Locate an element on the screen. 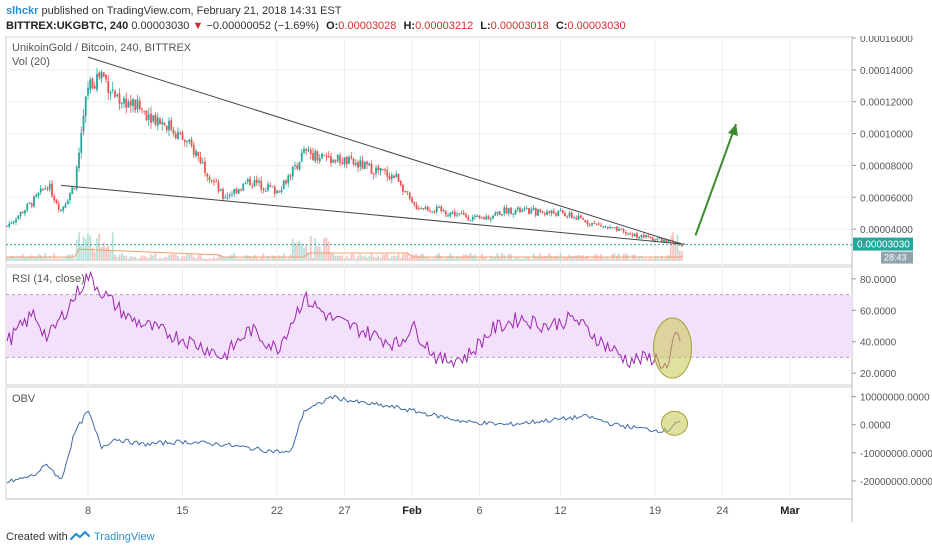 The height and width of the screenshot is (550, 932). lower-trendline is located at coordinates (373, 214).